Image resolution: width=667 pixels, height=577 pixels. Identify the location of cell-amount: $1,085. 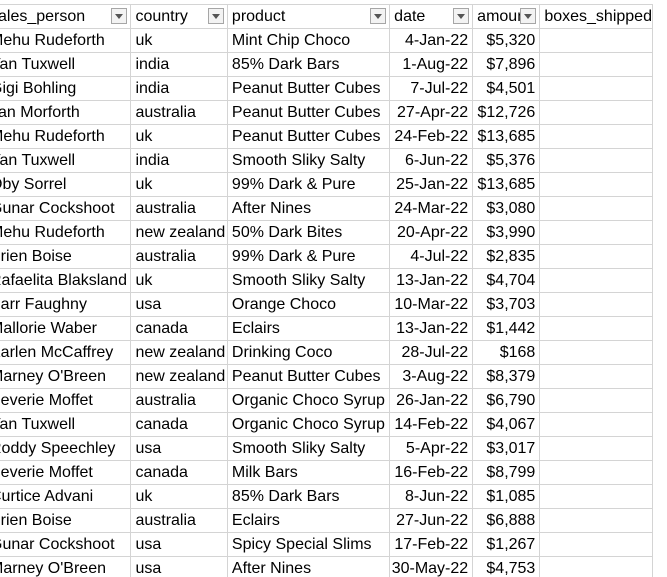
(506, 496).